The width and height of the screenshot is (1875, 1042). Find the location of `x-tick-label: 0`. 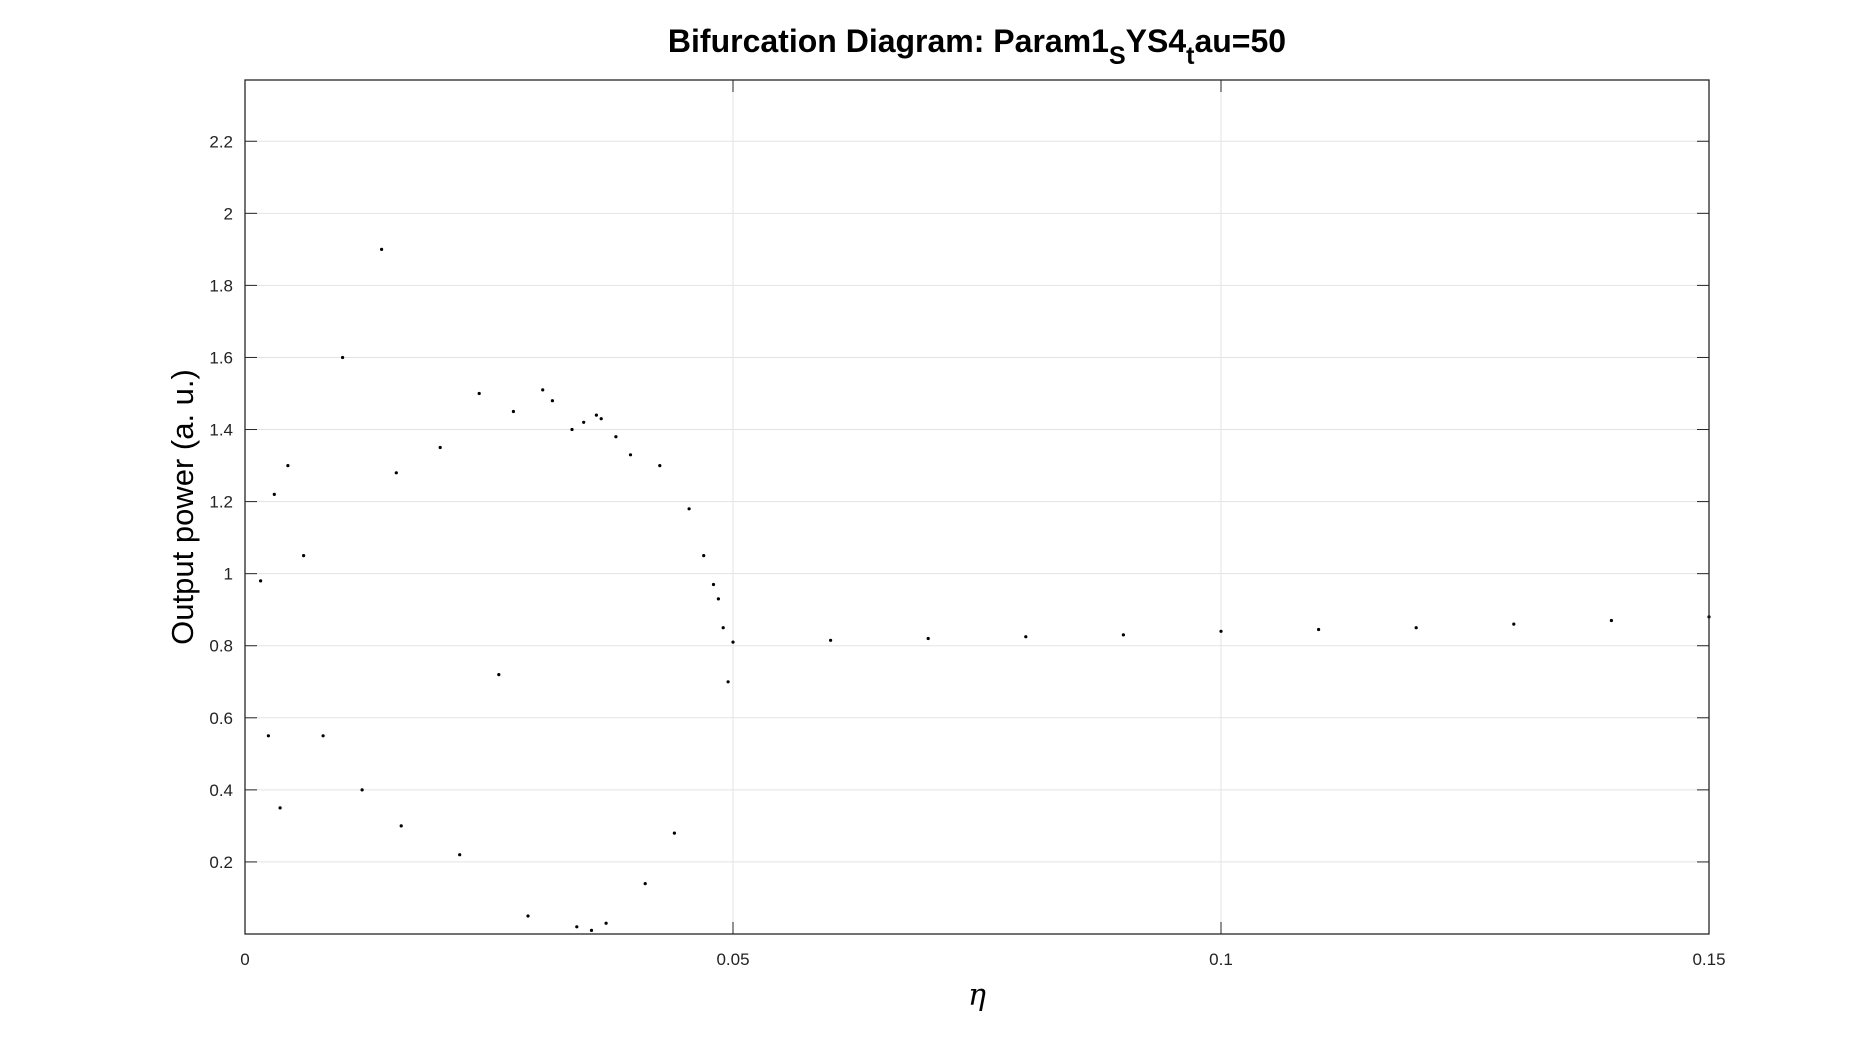

x-tick-label: 0 is located at coordinates (244, 959).